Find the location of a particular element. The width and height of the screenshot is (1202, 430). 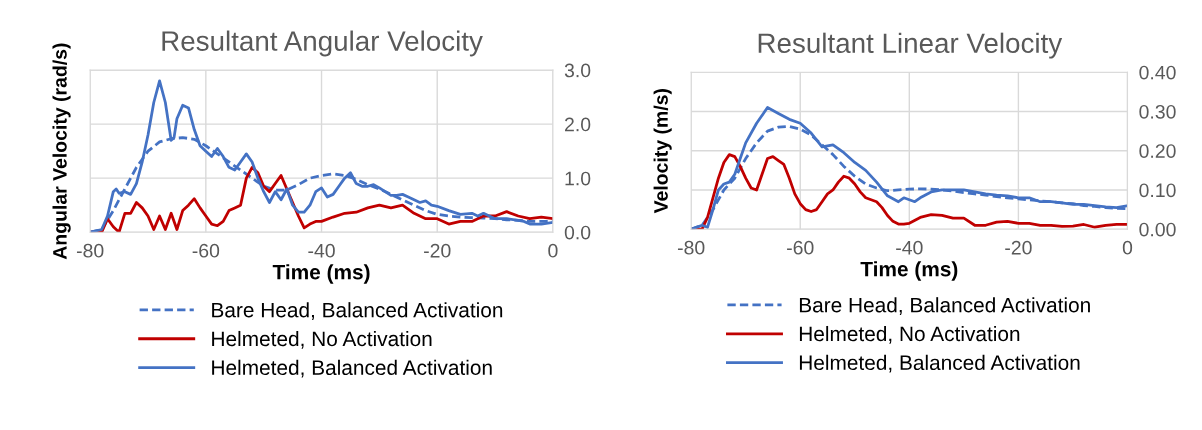

y-axis-title: Angular Velocity (rad/s) is located at coordinates (61, 151).